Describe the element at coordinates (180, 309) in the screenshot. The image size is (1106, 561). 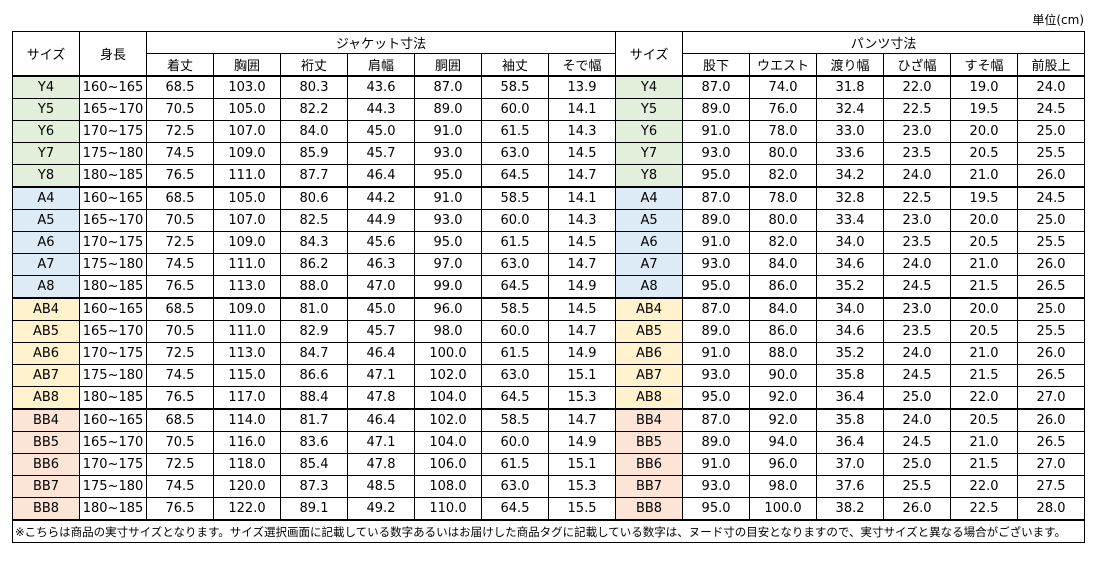
I see `value-cell: 68.5` at that location.